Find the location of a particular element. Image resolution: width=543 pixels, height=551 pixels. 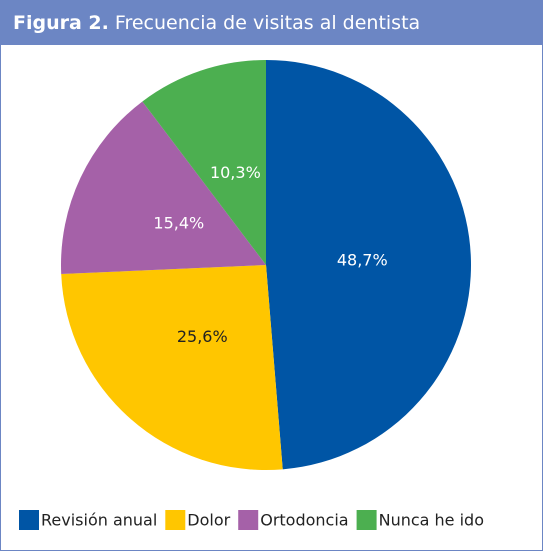

data-label: 48,7% is located at coordinates (362, 260).